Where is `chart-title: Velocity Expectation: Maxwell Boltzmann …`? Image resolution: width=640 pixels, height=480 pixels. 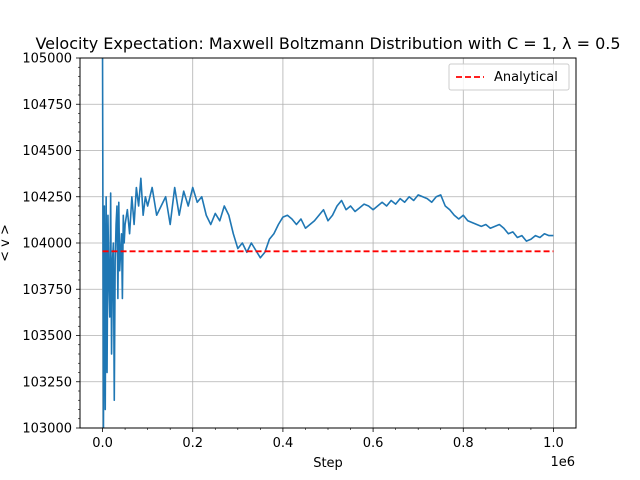
chart-title: Velocity Expectation: Maxwell Boltzmann … is located at coordinates (327, 43).